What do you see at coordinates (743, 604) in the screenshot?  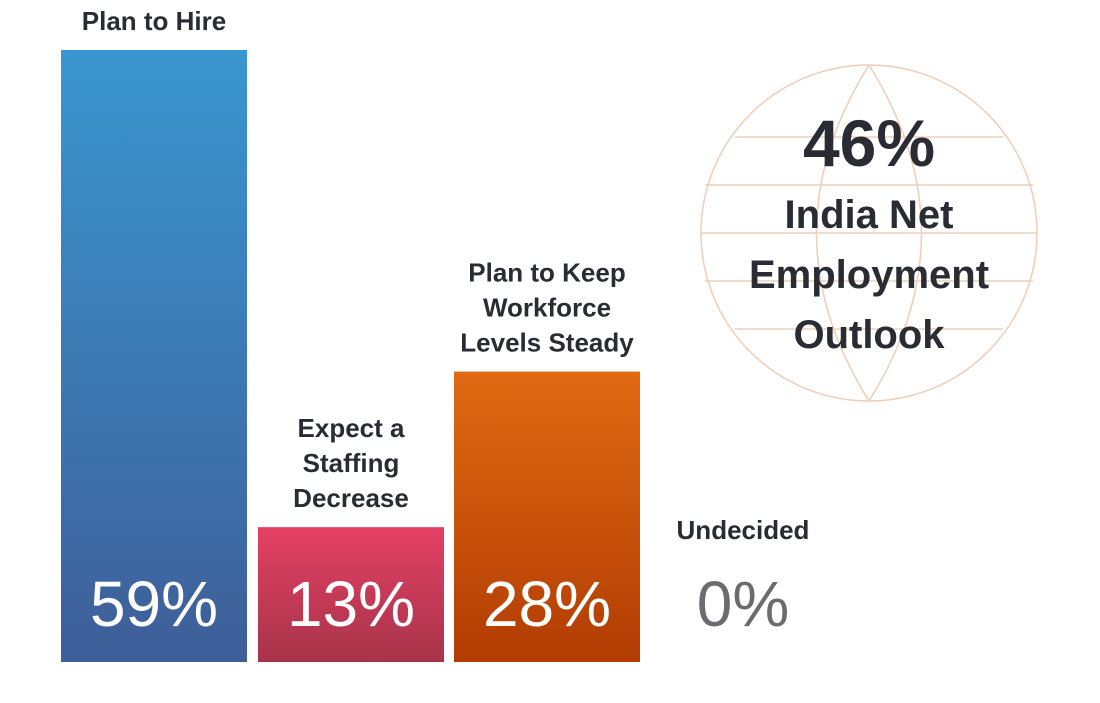 I see `value-label-undecided: 0%` at bounding box center [743, 604].